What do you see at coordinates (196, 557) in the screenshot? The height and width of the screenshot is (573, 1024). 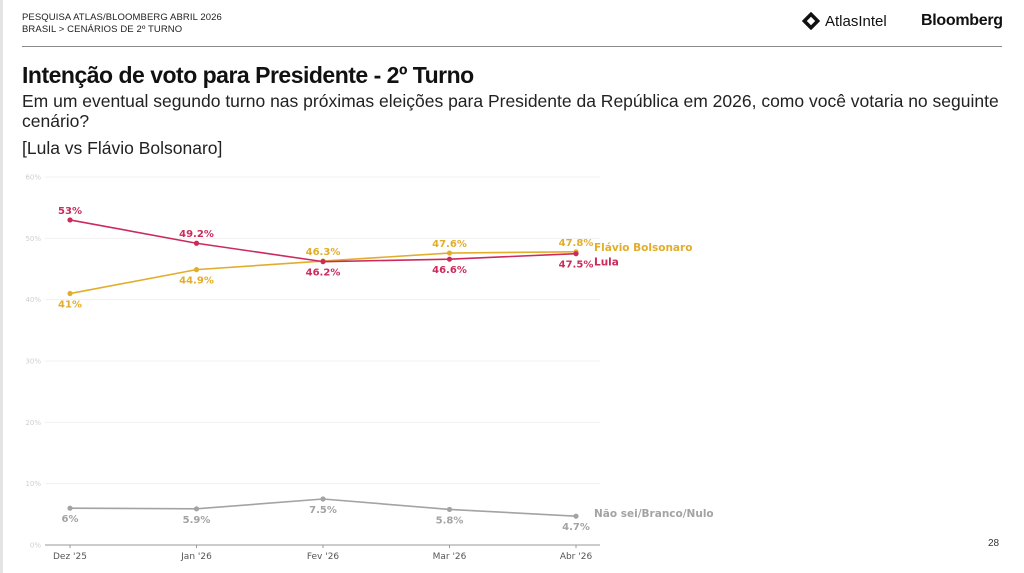 I see `x-tick-label: Jan '26` at bounding box center [196, 557].